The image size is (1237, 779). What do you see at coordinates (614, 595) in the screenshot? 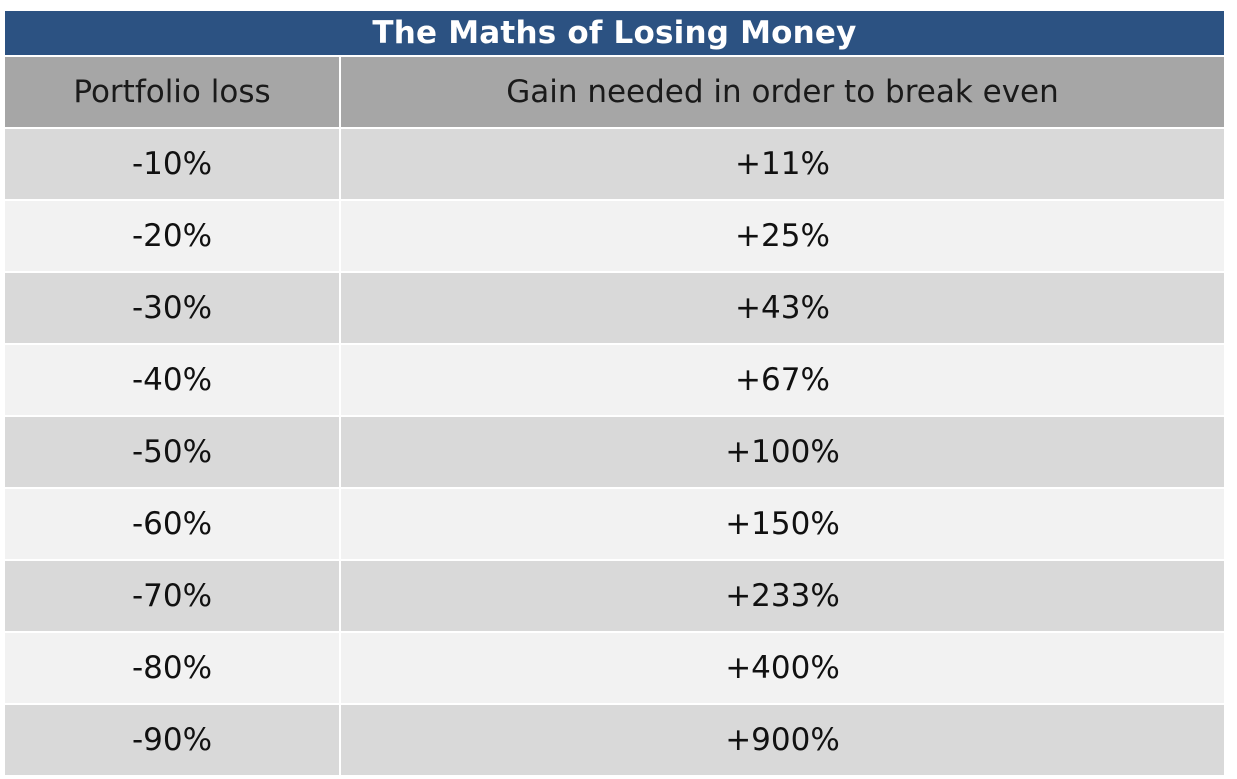
I see `table-row: -70% +233%` at bounding box center [614, 595].